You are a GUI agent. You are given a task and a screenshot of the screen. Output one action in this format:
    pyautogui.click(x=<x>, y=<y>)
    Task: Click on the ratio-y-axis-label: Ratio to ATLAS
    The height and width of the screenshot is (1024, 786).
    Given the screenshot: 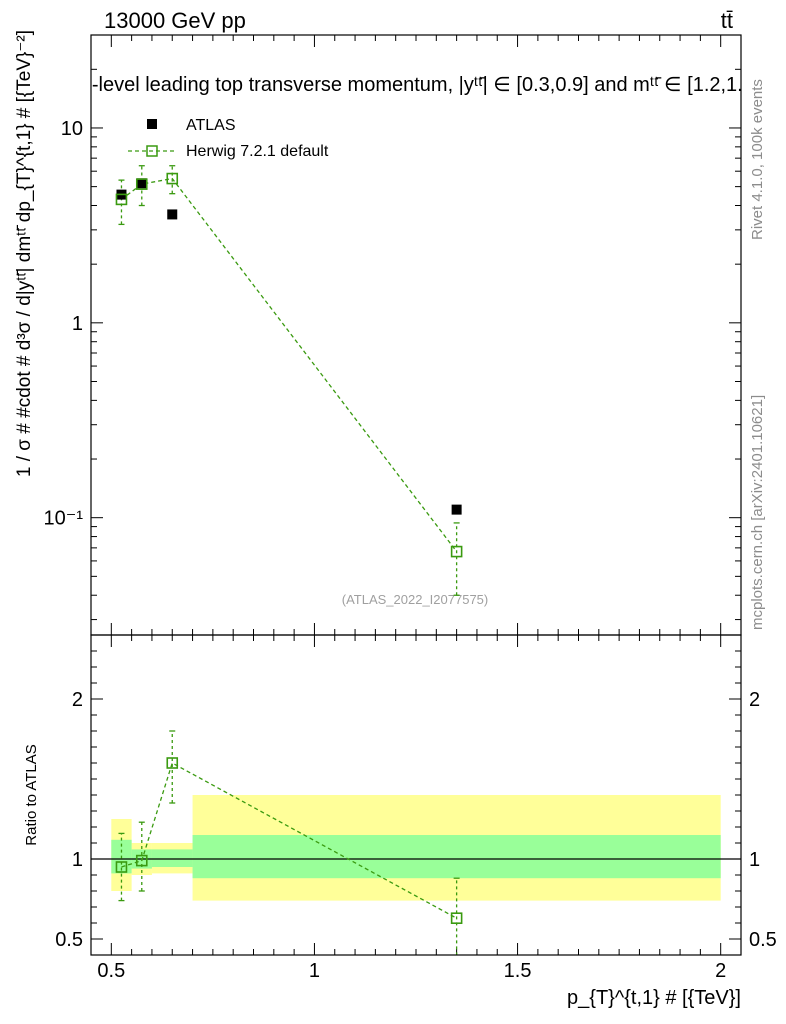 What is the action you would take?
    pyautogui.click(x=31, y=794)
    